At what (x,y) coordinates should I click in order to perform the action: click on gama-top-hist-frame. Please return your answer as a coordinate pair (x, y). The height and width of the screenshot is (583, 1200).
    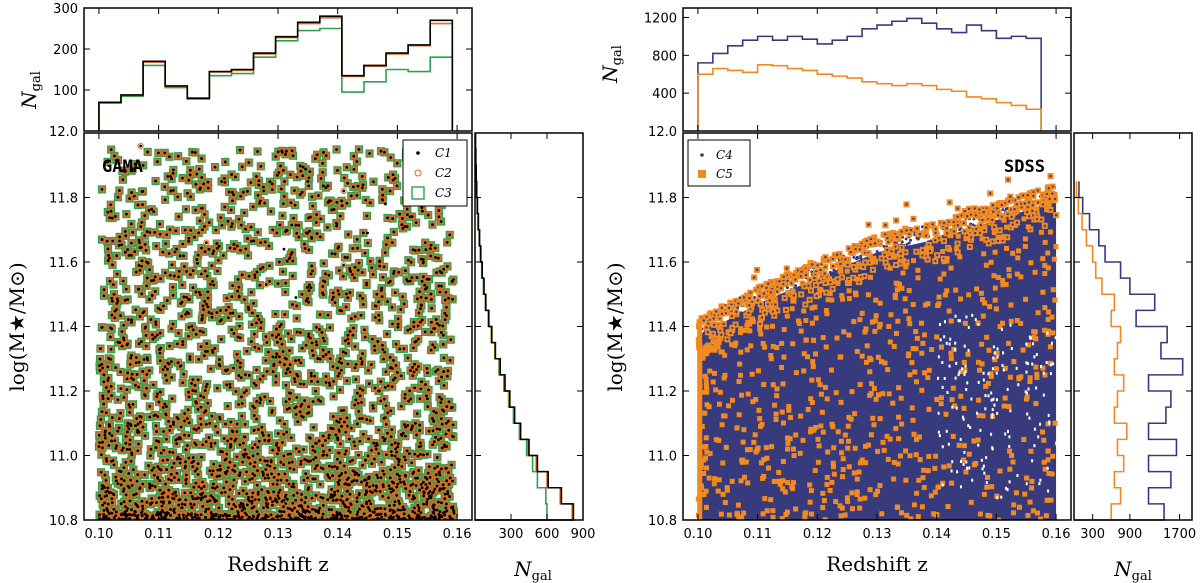
    Looking at the image, I should click on (278, 69).